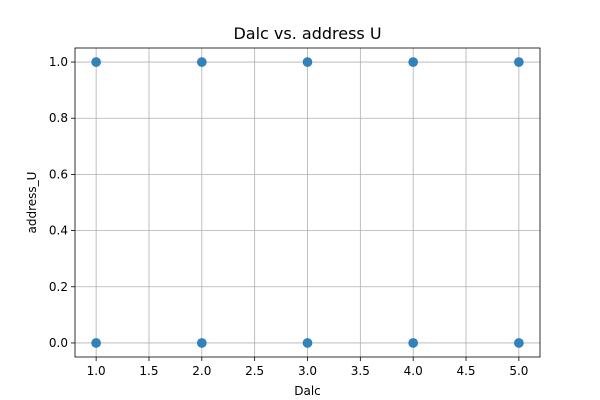 This screenshot has height=400, width=600. I want to click on x-axis-ticks: 1.0 1.5 2.0 2.5 3.0 3.5 4.0 4.5 5.0, so click(307, 367).